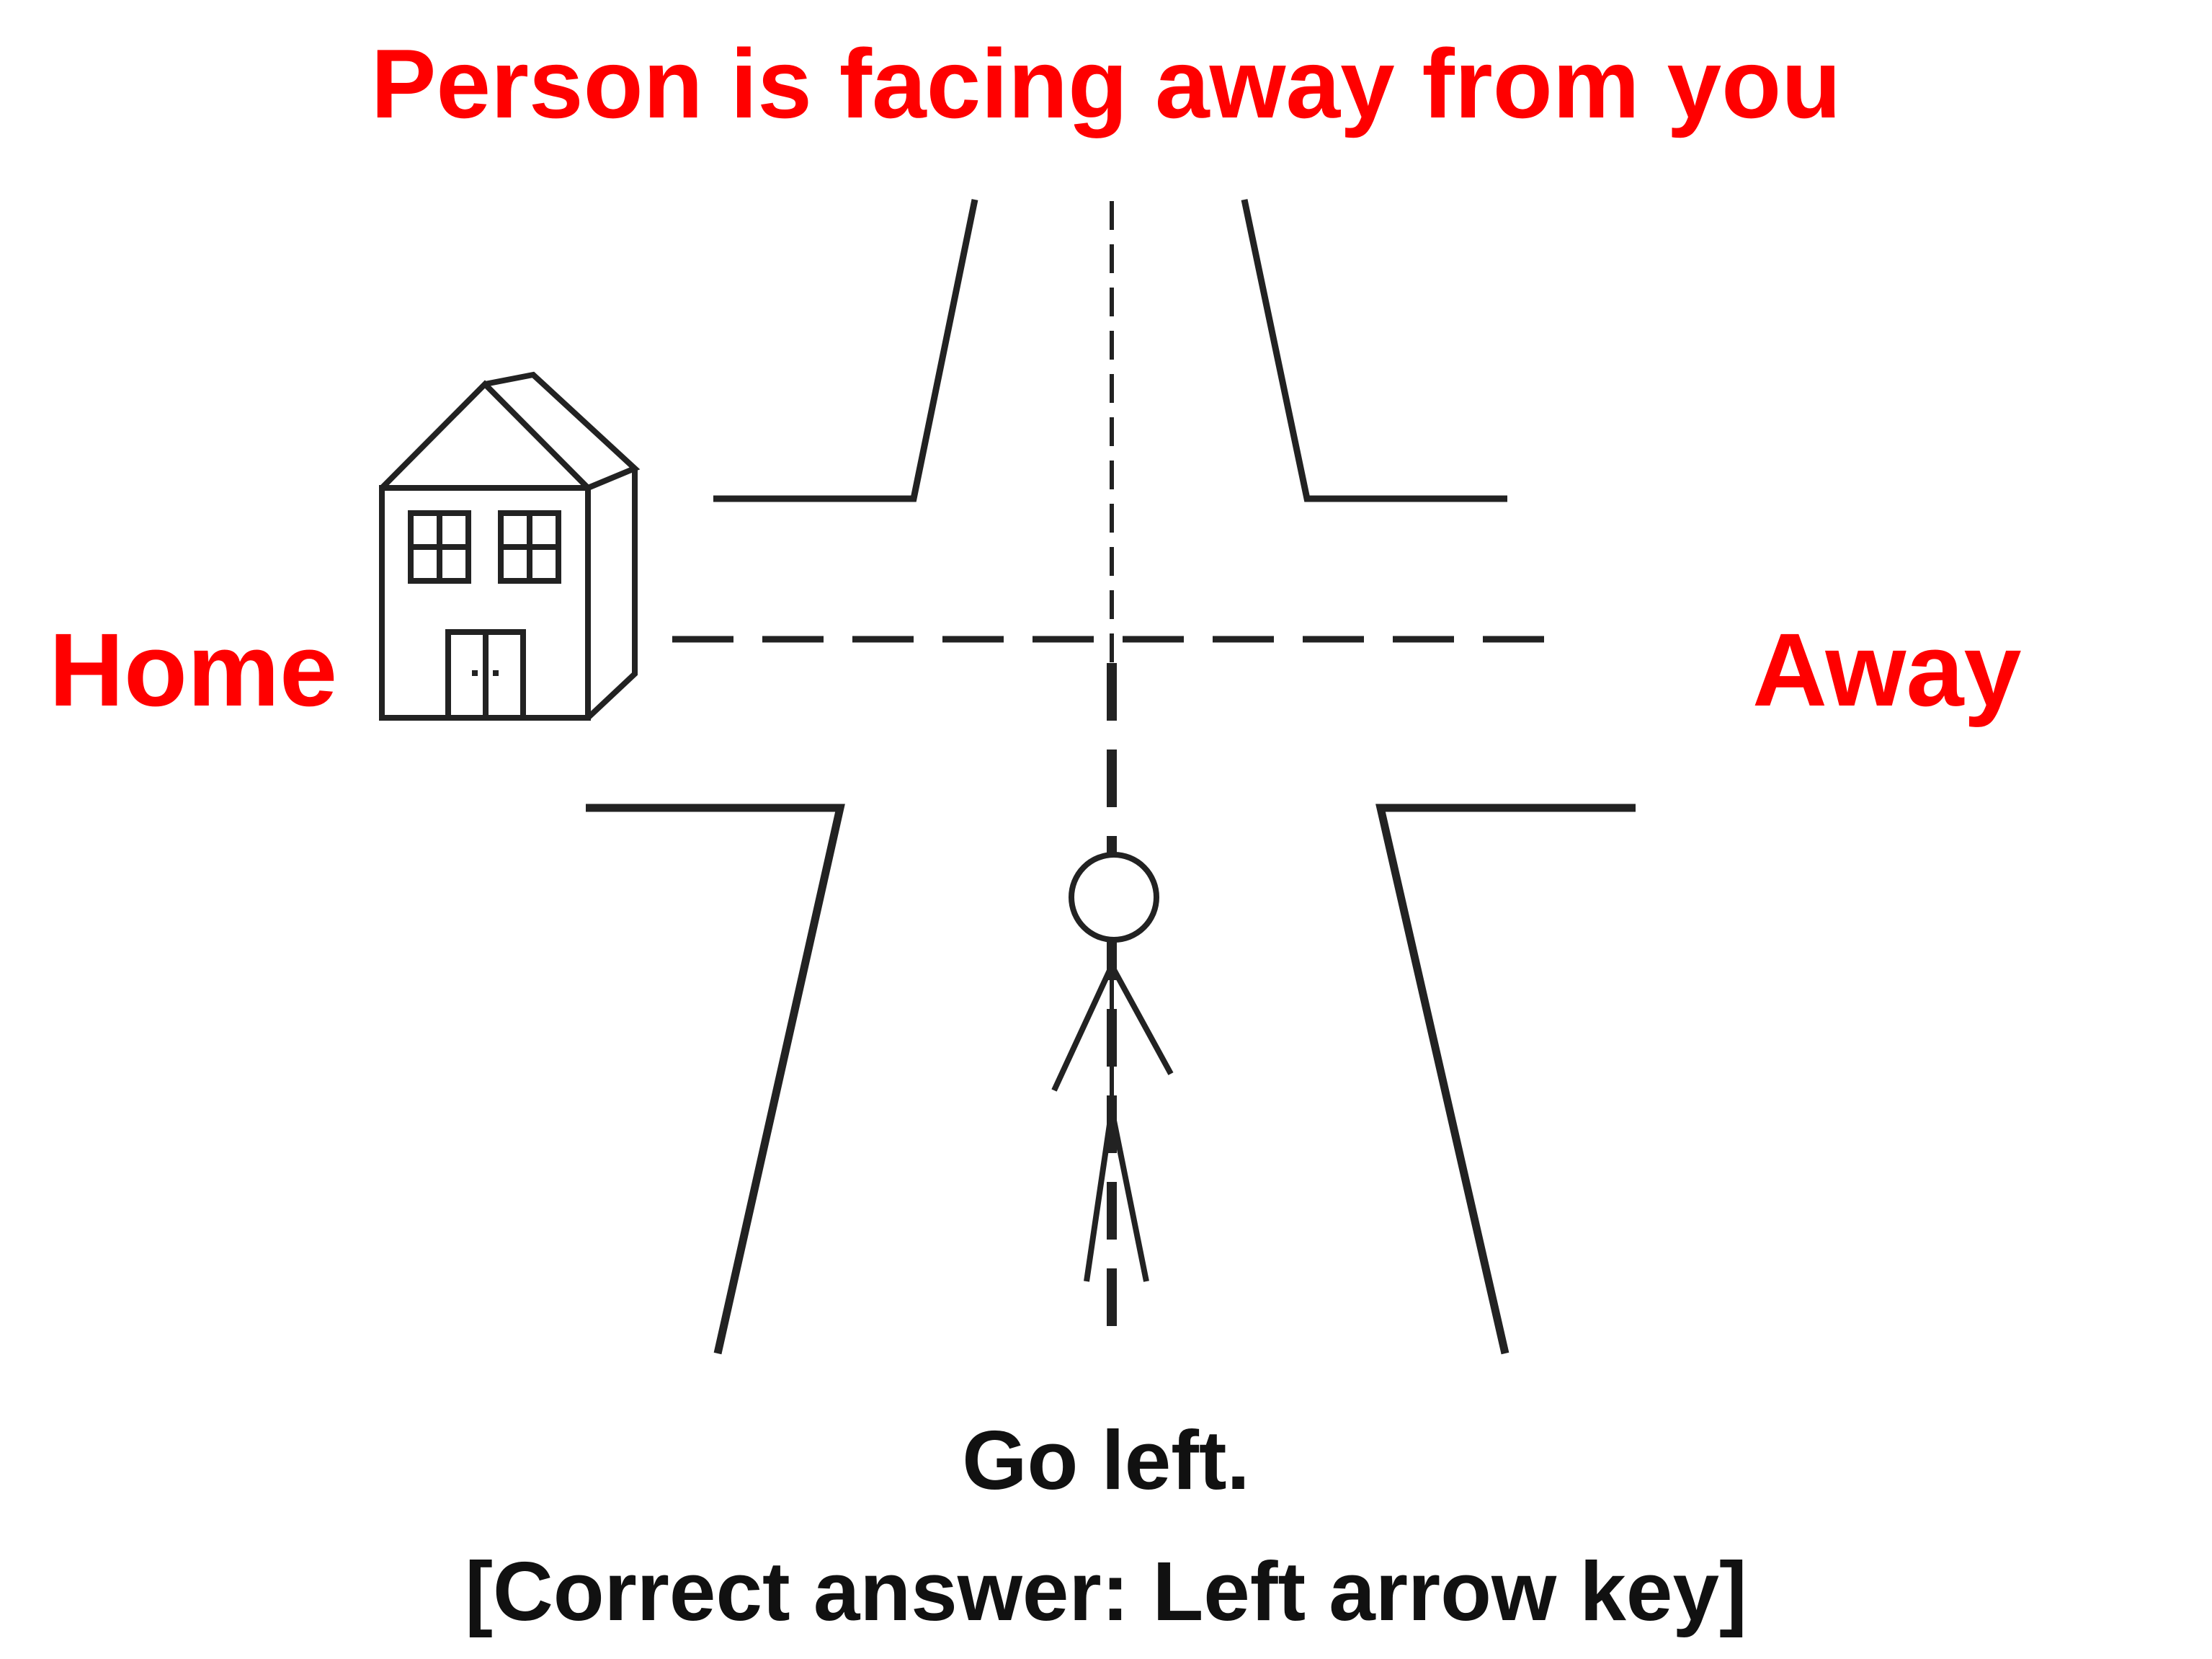  I want to click on answer-text: [Correct answer: Left arrow key], so click(1106, 1591).